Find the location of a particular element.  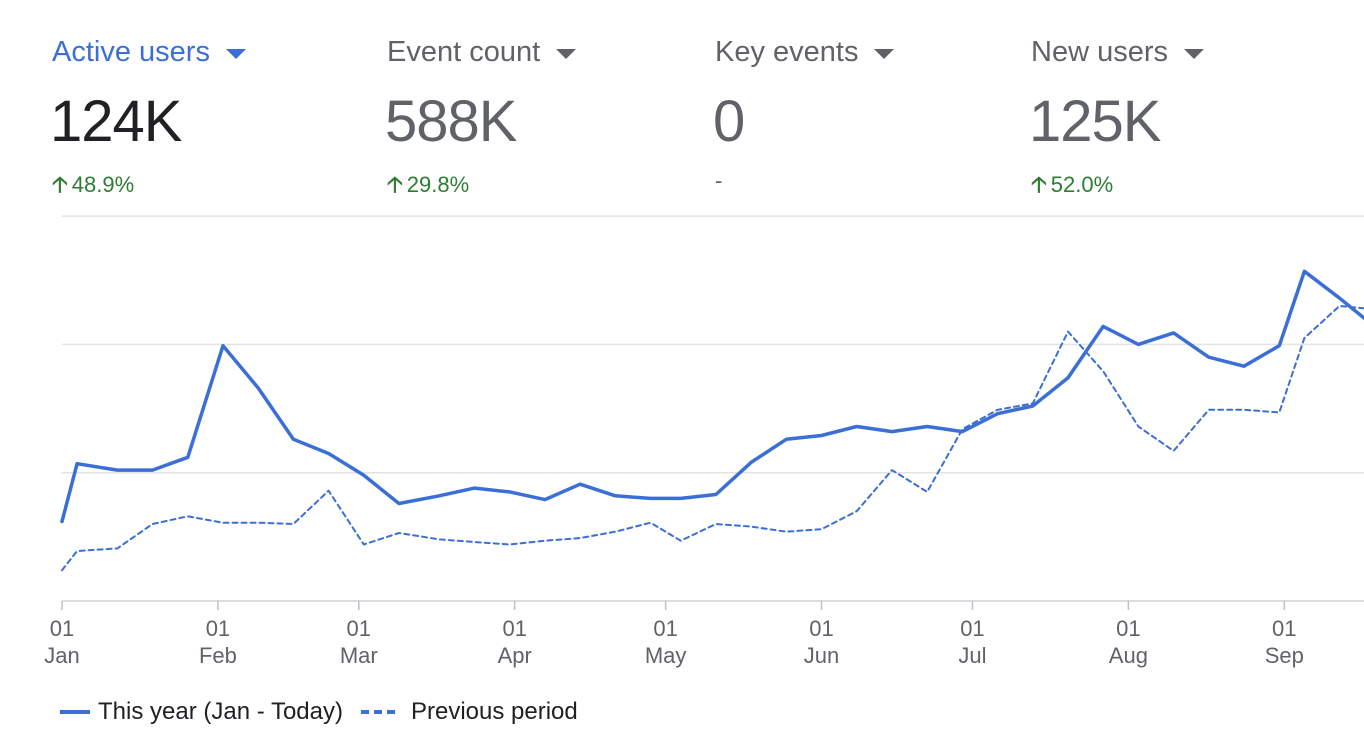

x-tick-label-month: Feb is located at coordinates (218, 655).